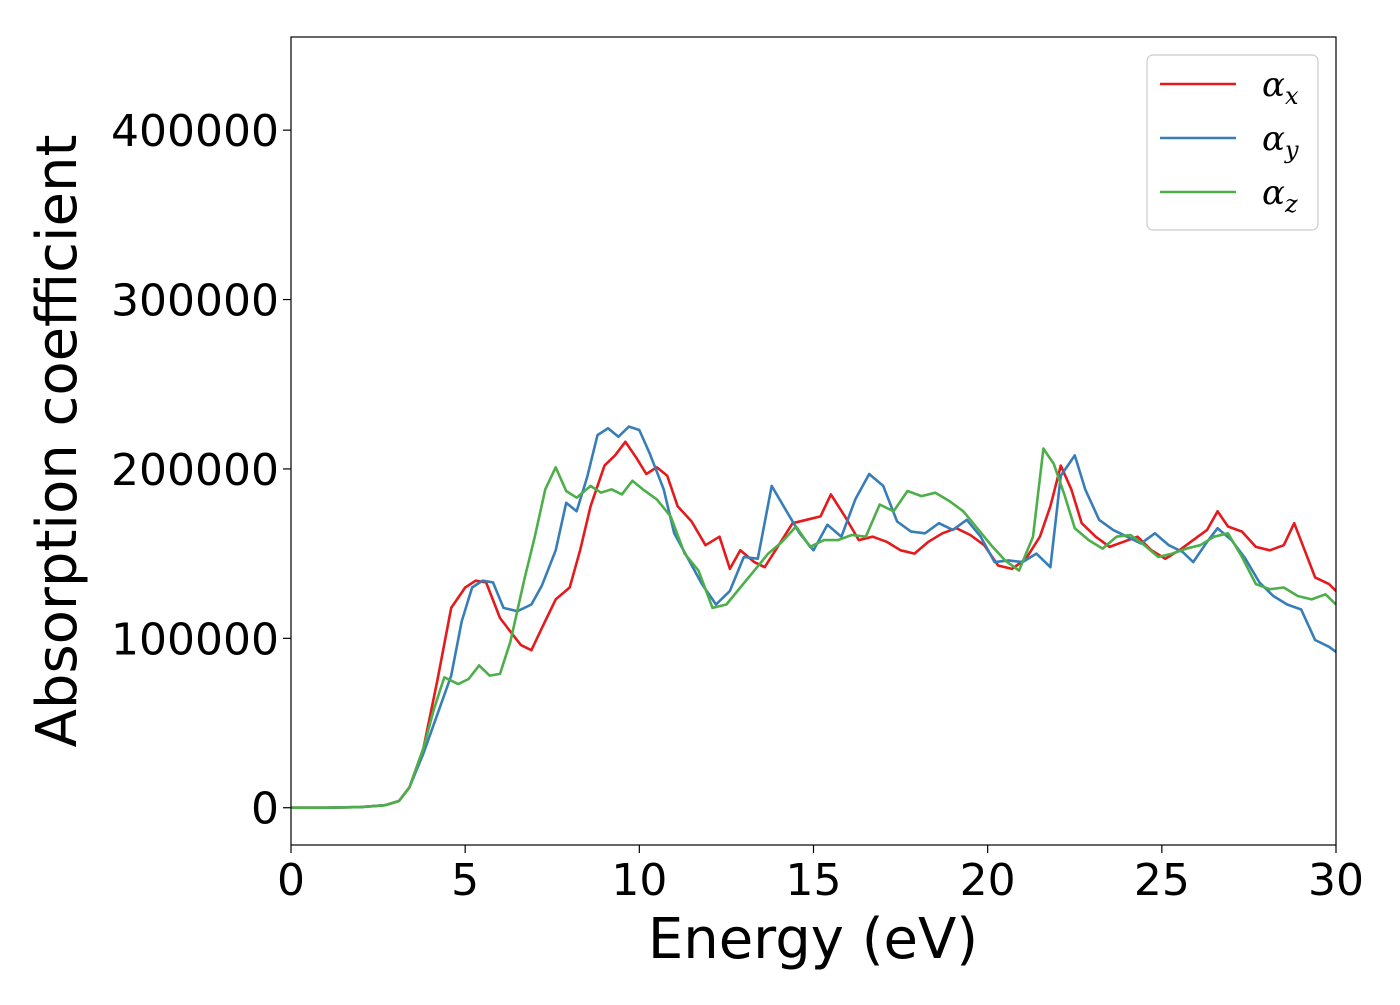  What do you see at coordinates (988, 880) in the screenshot?
I see `x-tick-label: 20` at bounding box center [988, 880].